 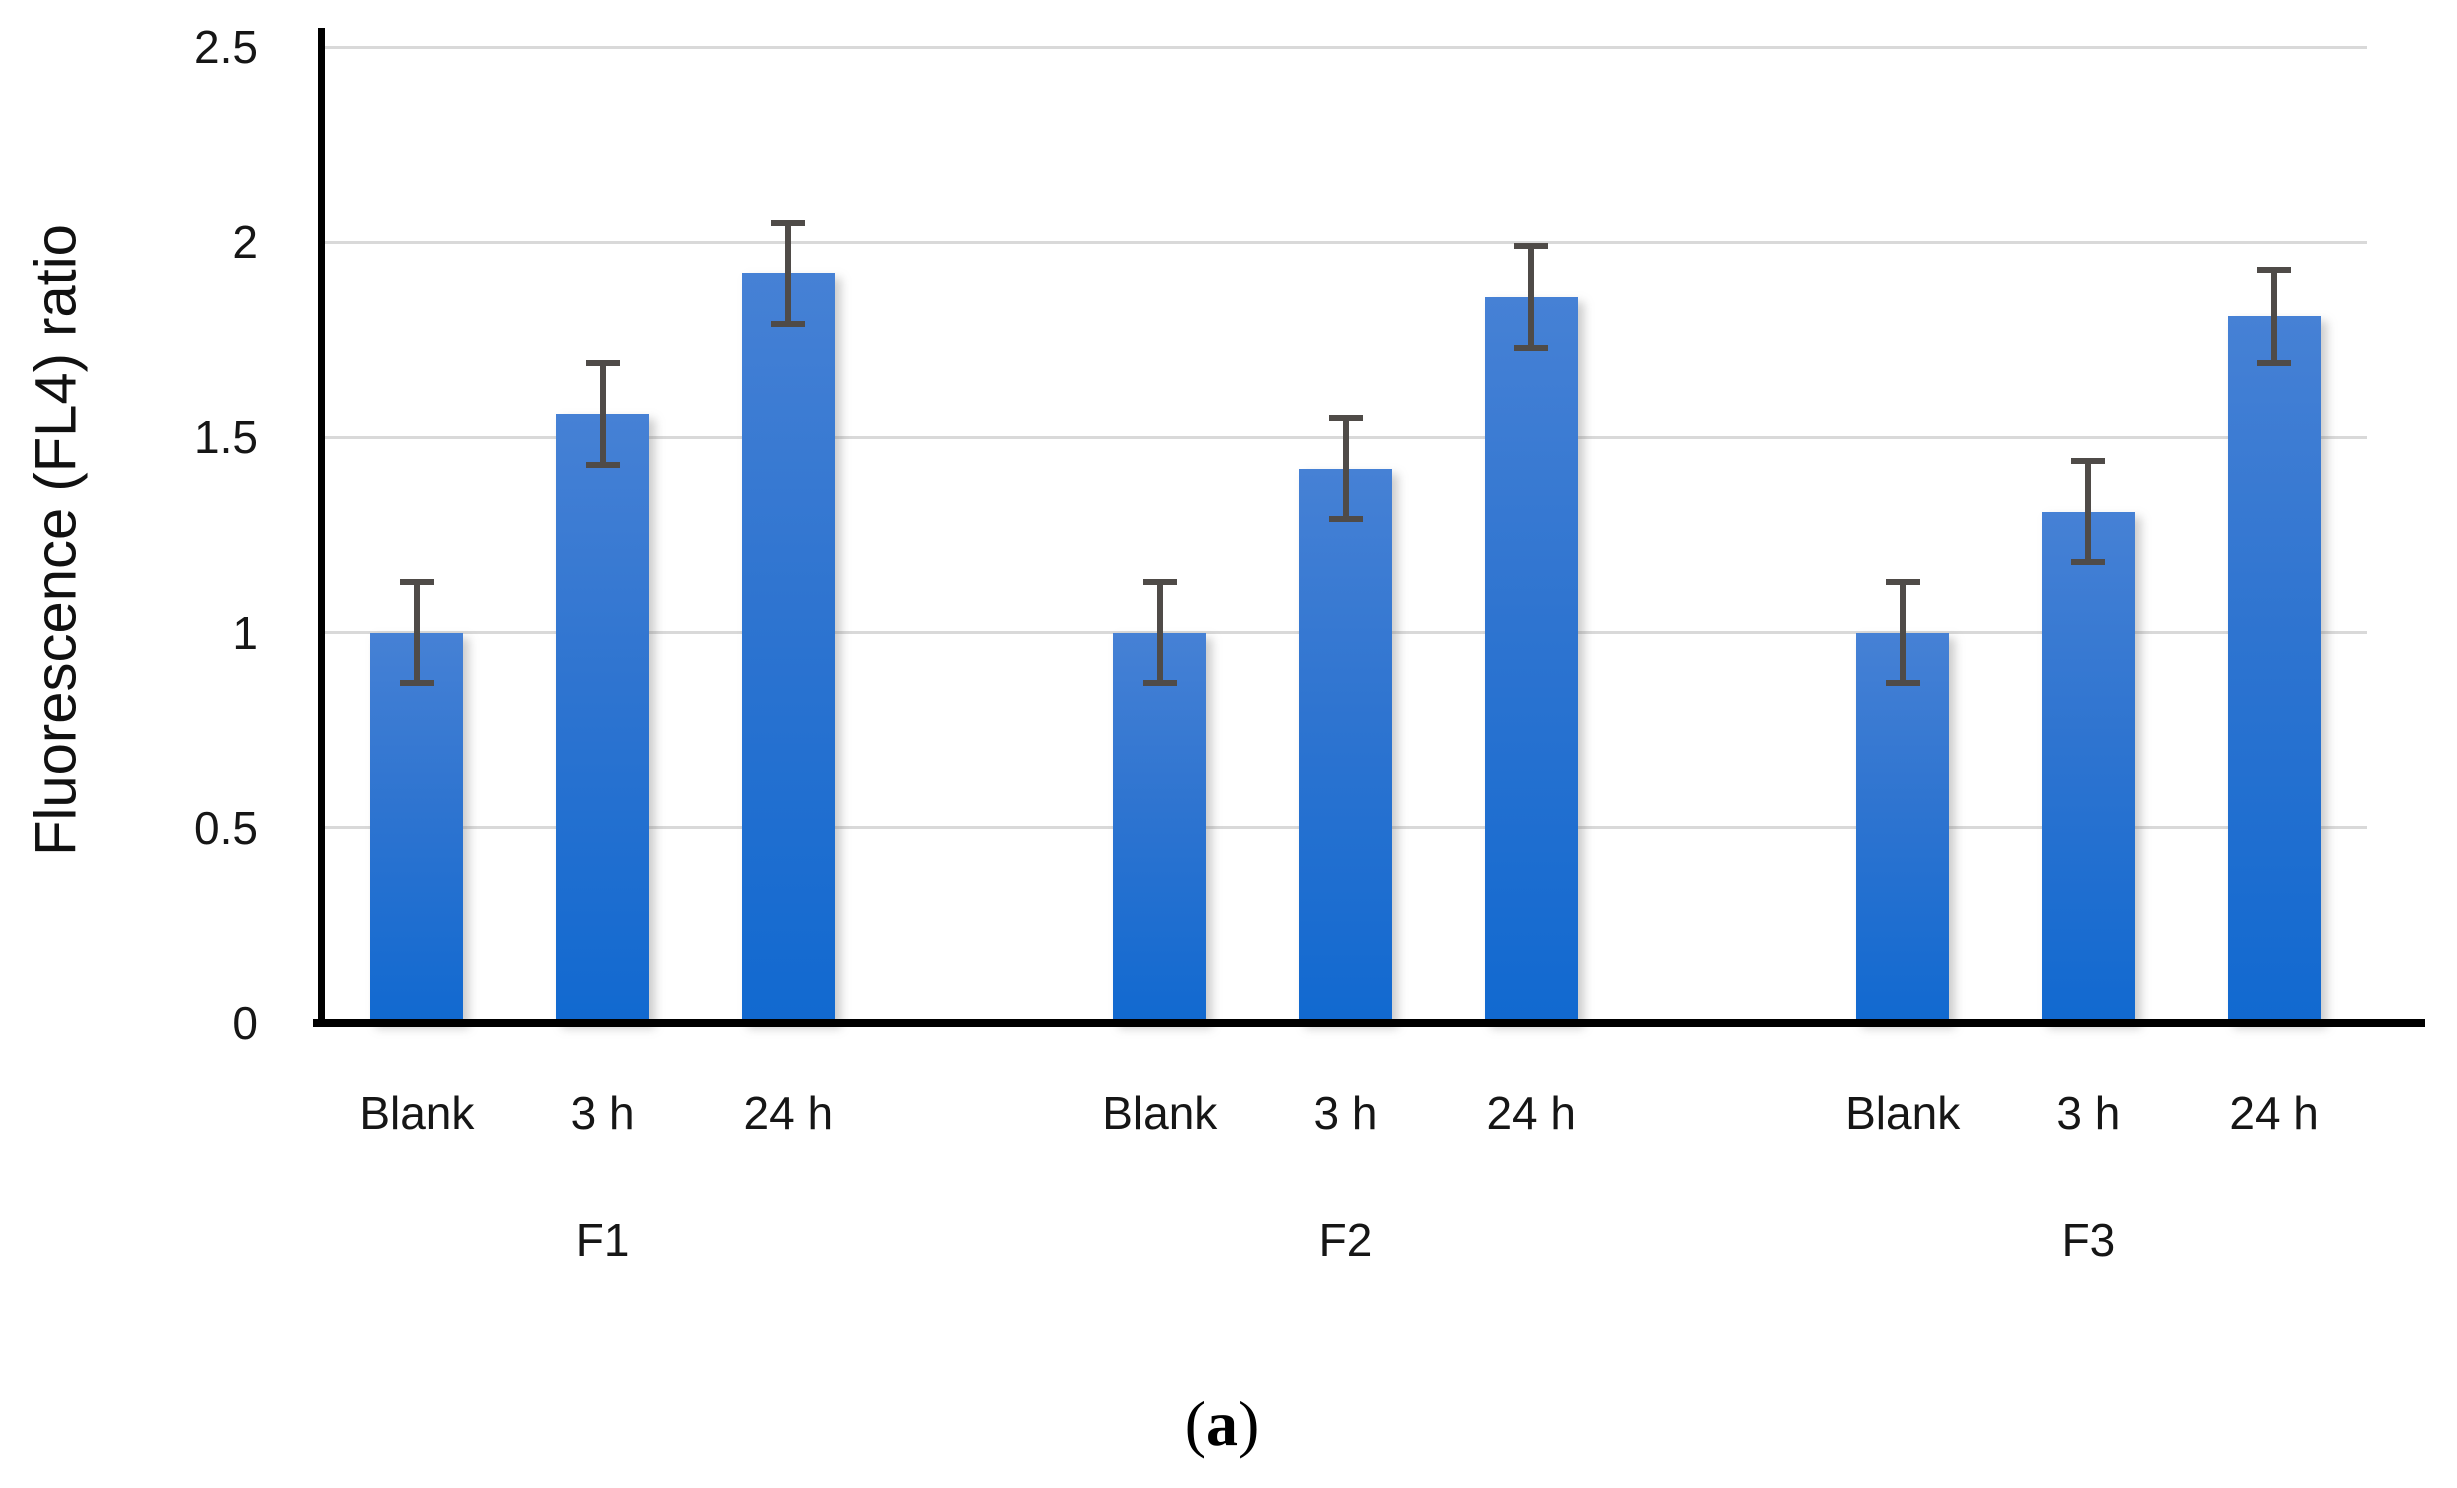 What do you see at coordinates (1160, 1113) in the screenshot?
I see `category-label-f2-blank: Blank` at bounding box center [1160, 1113].